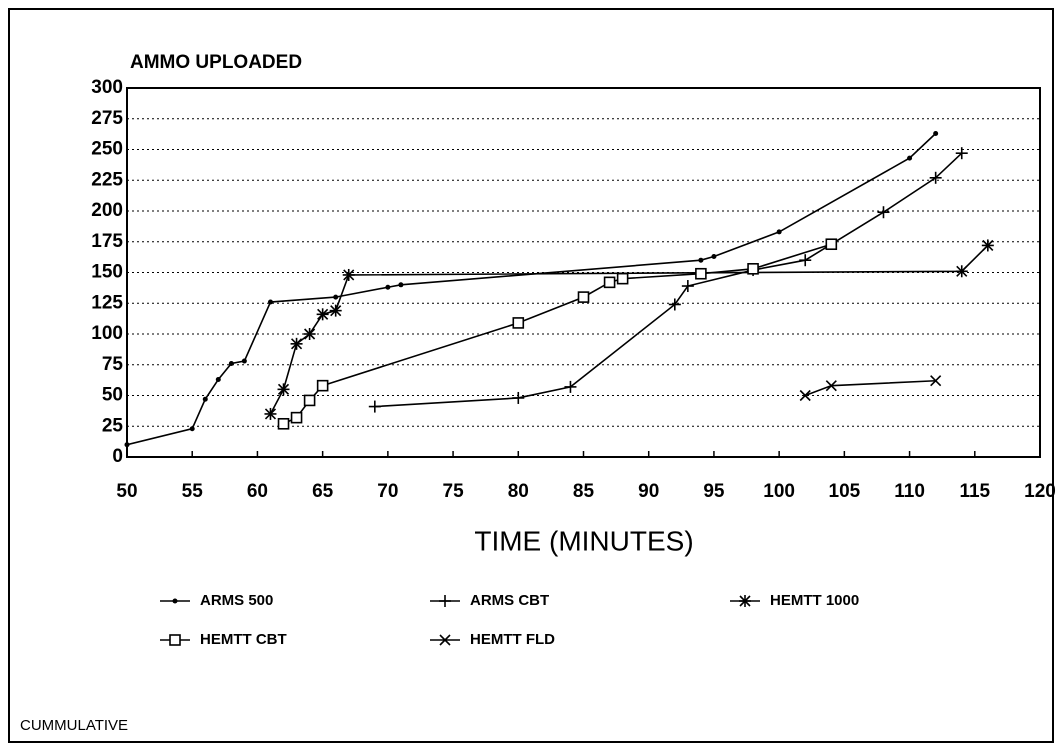  Describe the element at coordinates (243, 639) in the screenshot. I see `legend-label: HEMTT CBT` at that location.